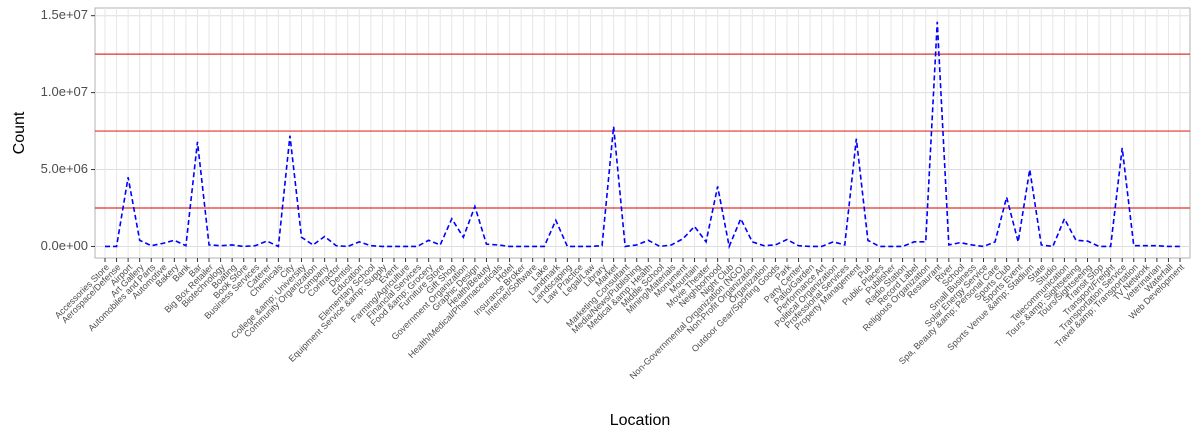  What do you see at coordinates (640, 420) in the screenshot?
I see `x-axis-title: Location` at bounding box center [640, 420].